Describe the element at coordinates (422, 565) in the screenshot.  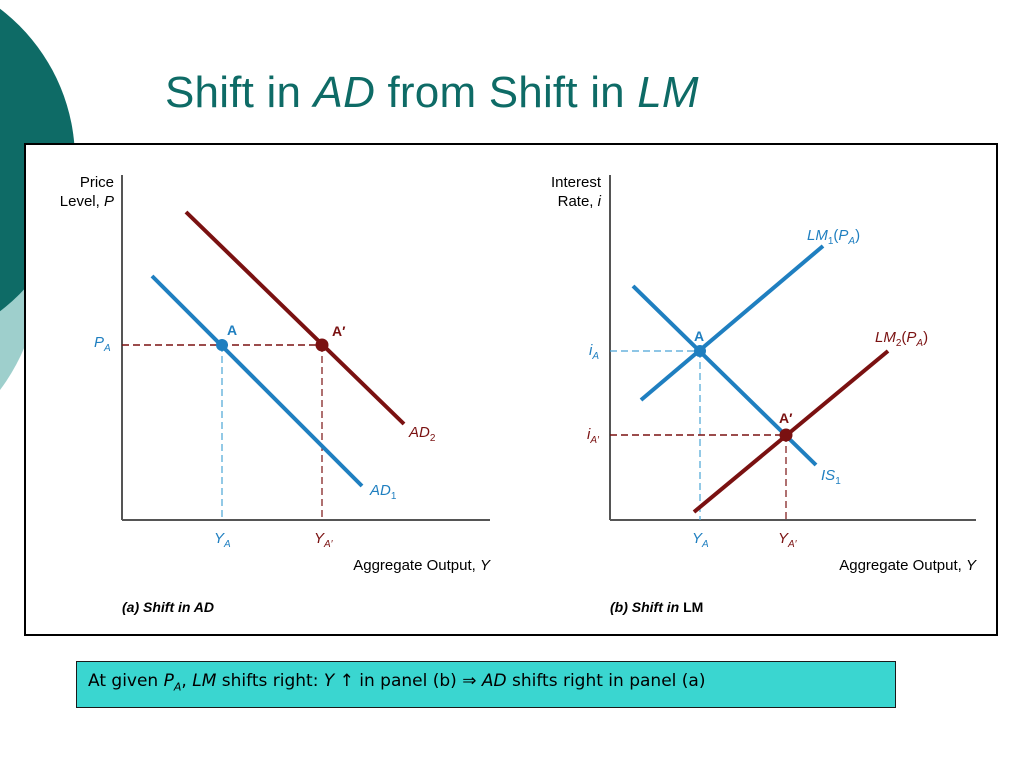
I see `panel-a-x-label: Aggregate Output, Y` at that location.